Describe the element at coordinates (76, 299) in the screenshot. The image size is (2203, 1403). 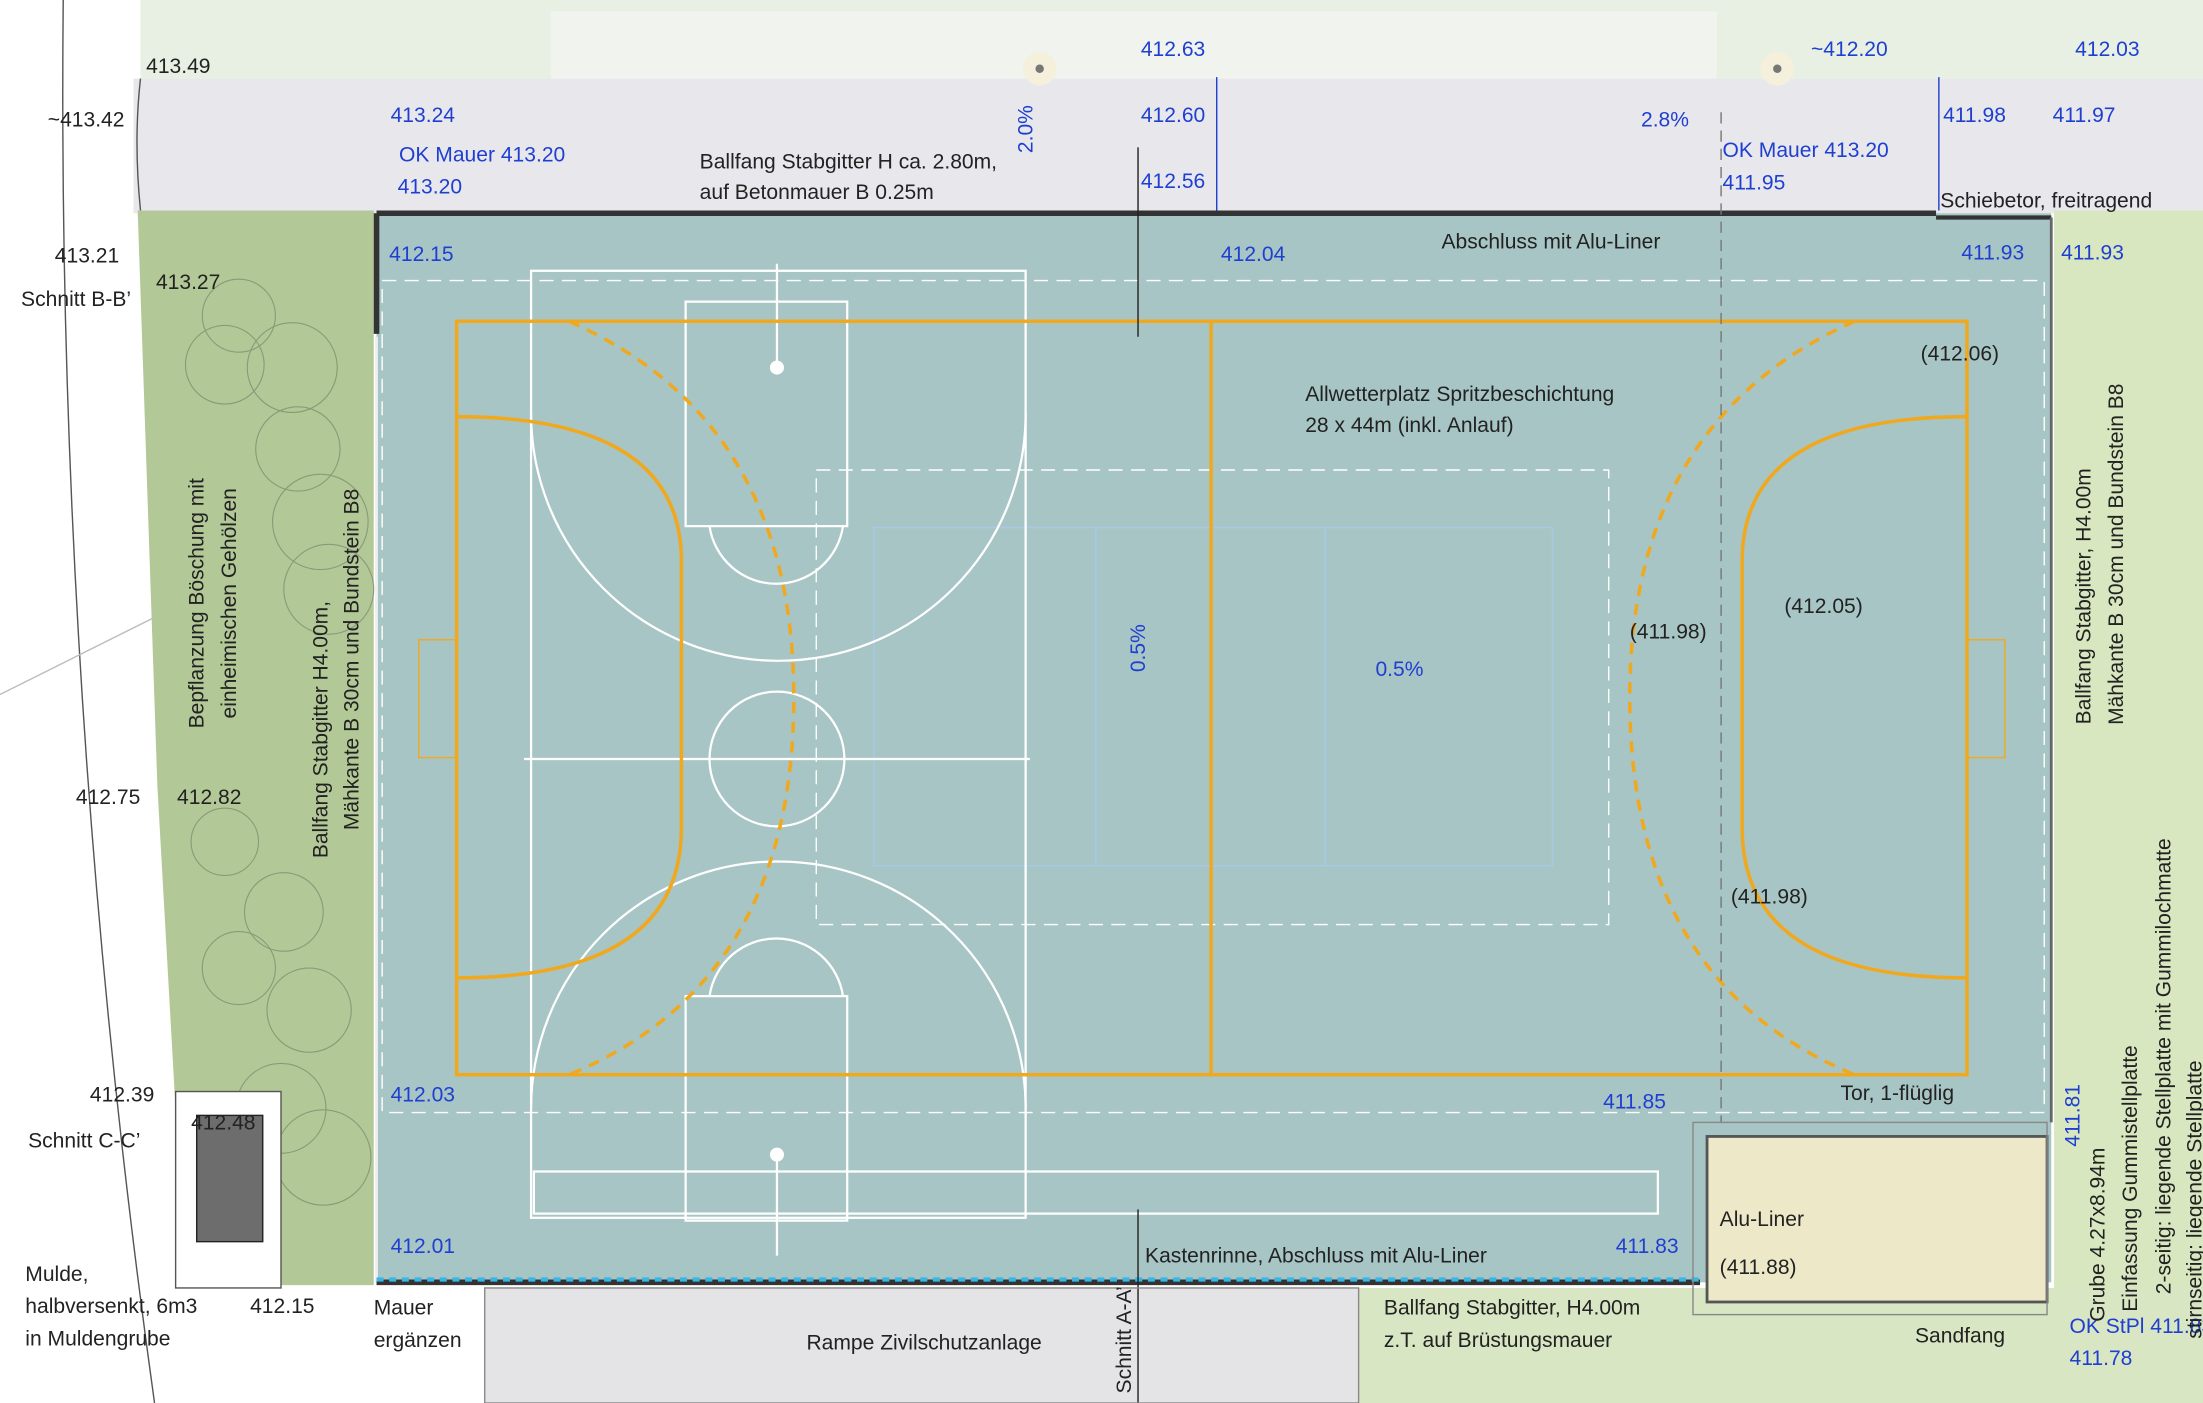
I see `label: Schnitt B-B’` at that location.